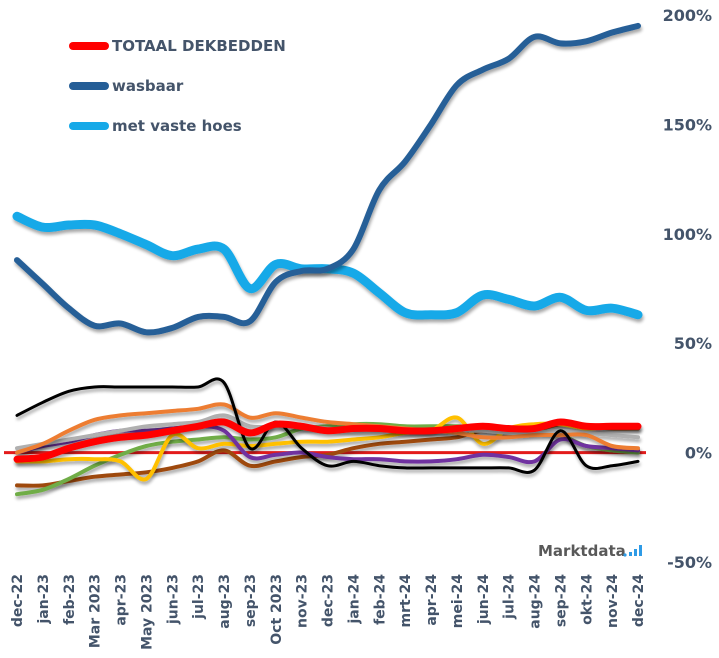 The width and height of the screenshot is (719, 658). What do you see at coordinates (536, 601) in the screenshot?
I see `x-tick-label: aug-24` at bounding box center [536, 601].